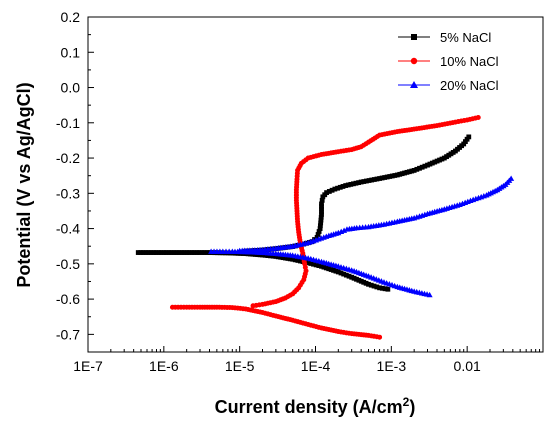 The width and height of the screenshot is (558, 424). I want to click on x-axis-title: Current density (A/cm2), so click(315, 406).